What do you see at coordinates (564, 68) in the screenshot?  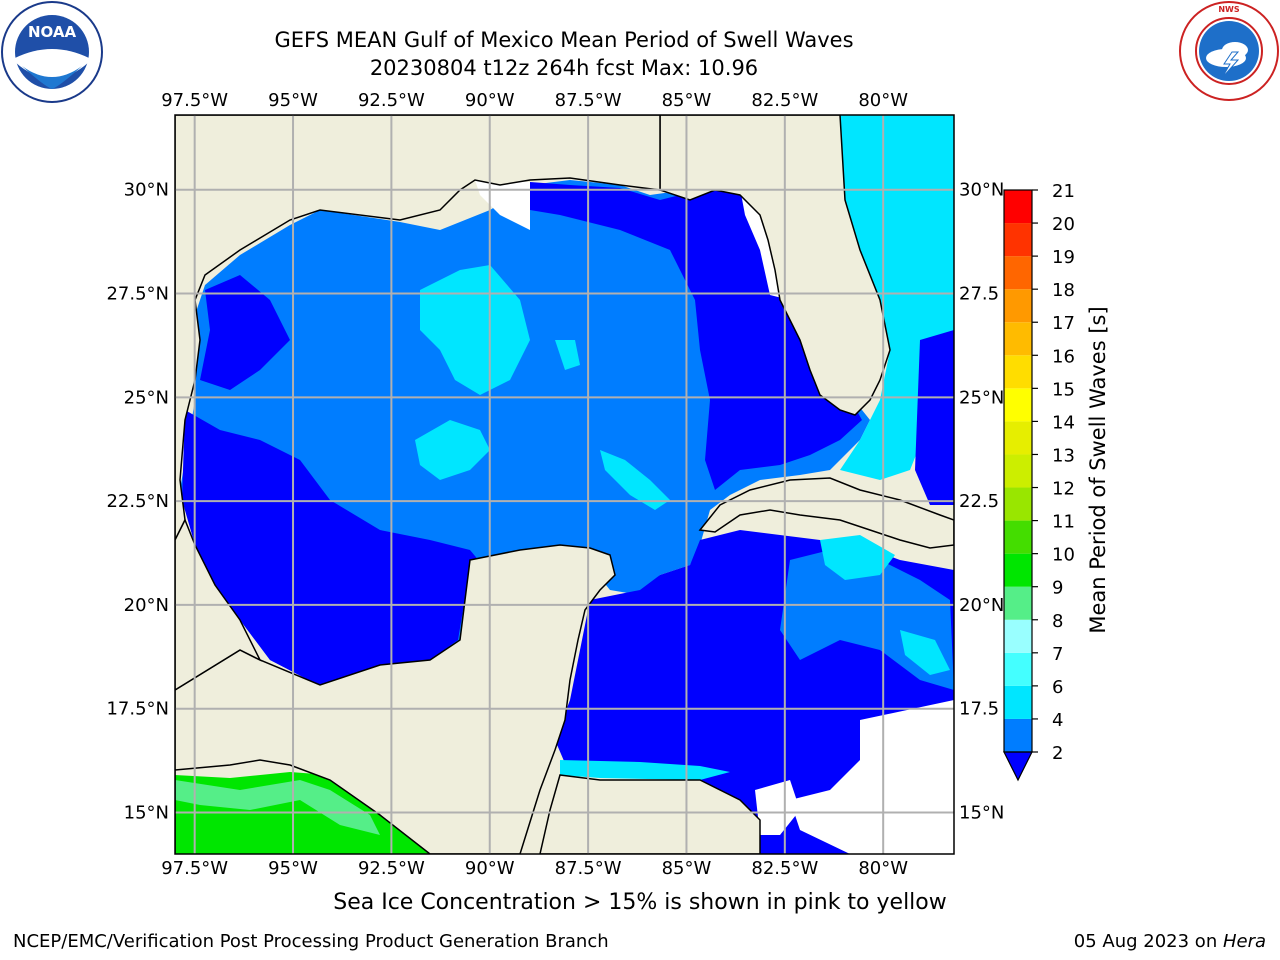 I see `chart-subtitle: 20230804 t12z 264h fcst Max: 10.96` at bounding box center [564, 68].